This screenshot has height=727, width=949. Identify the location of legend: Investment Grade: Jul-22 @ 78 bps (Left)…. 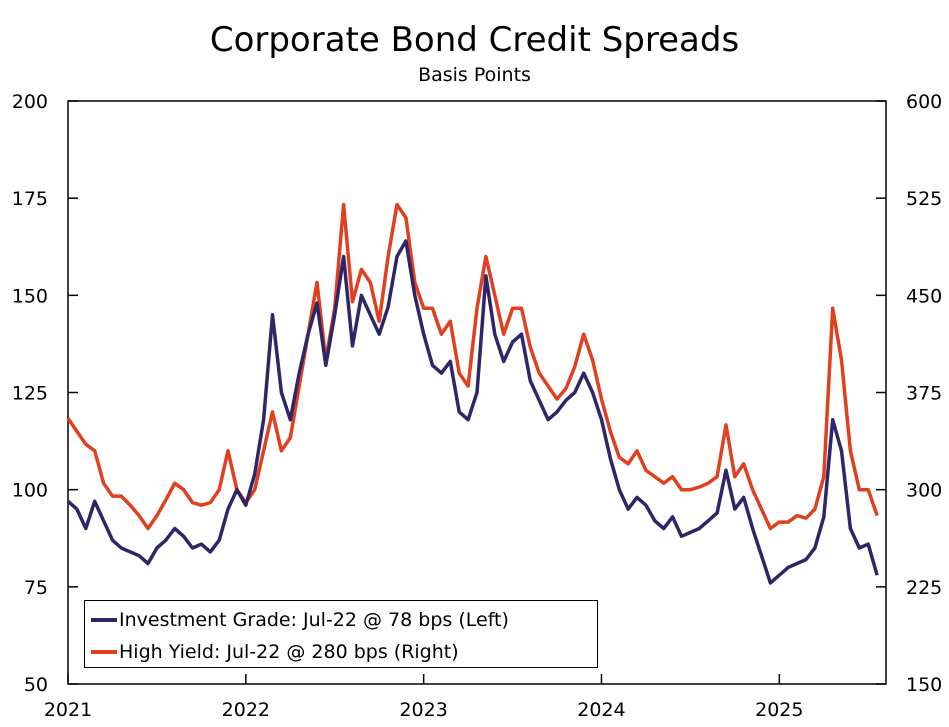
(341, 634).